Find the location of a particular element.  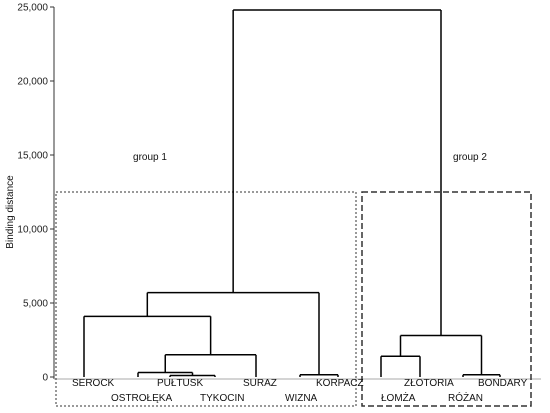

leaf-label: ZŁOTORIA is located at coordinates (429, 383).